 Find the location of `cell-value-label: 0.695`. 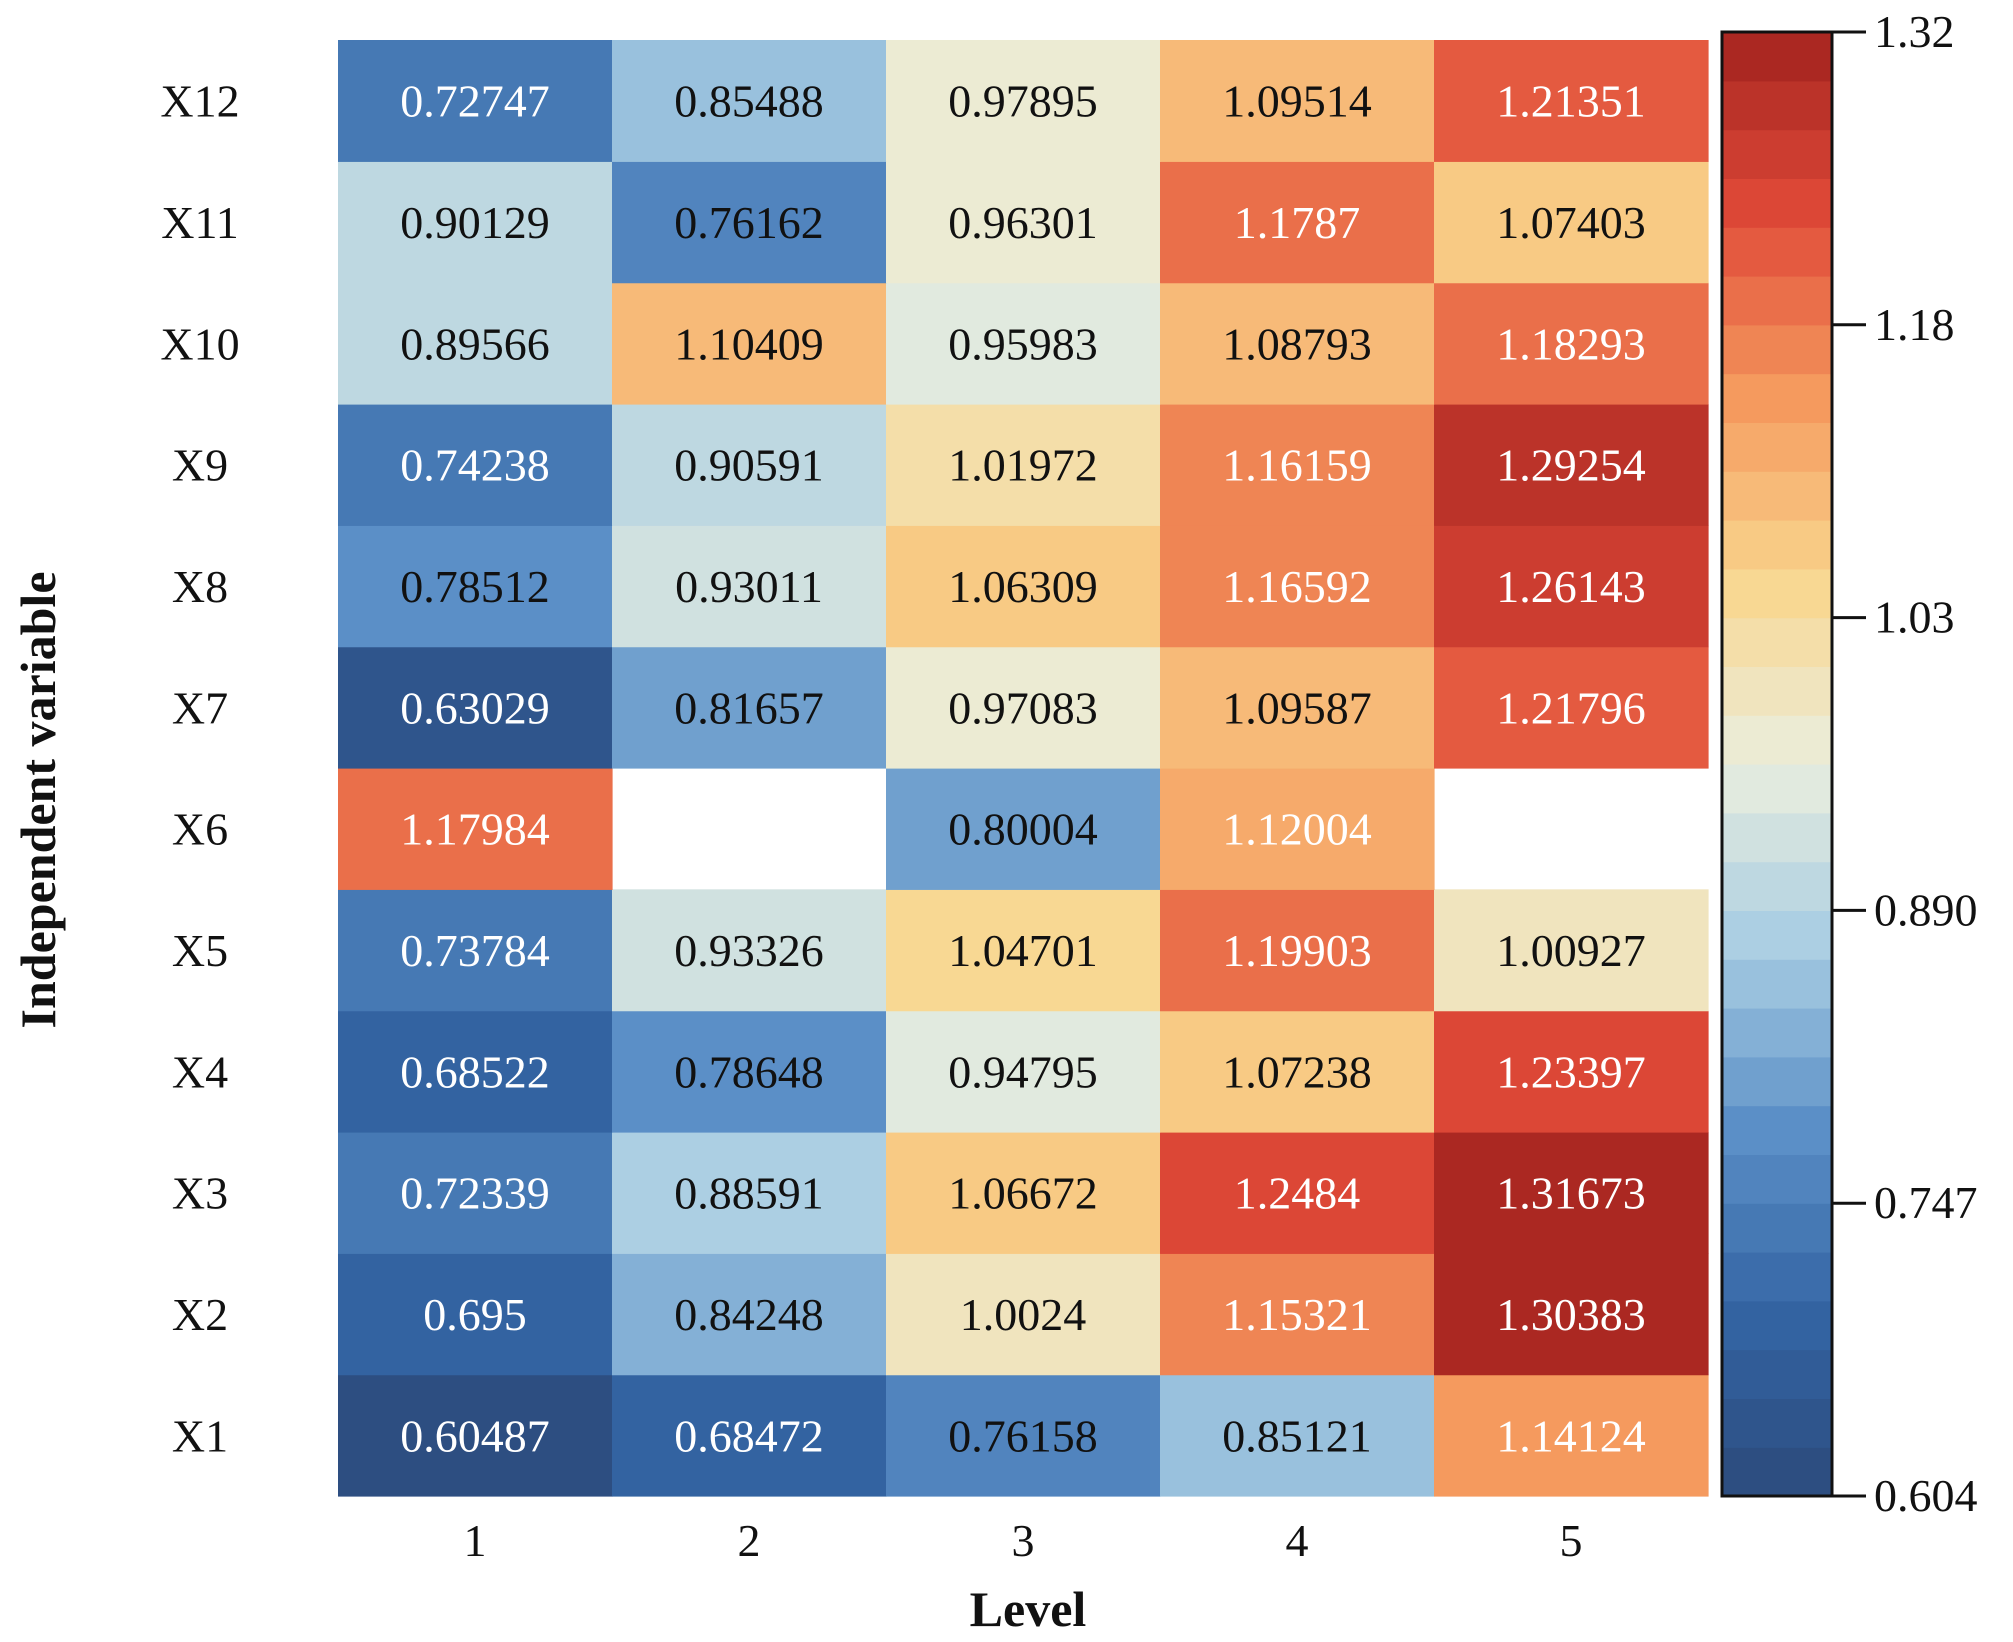

cell-value-label: 0.695 is located at coordinates (475, 1314).